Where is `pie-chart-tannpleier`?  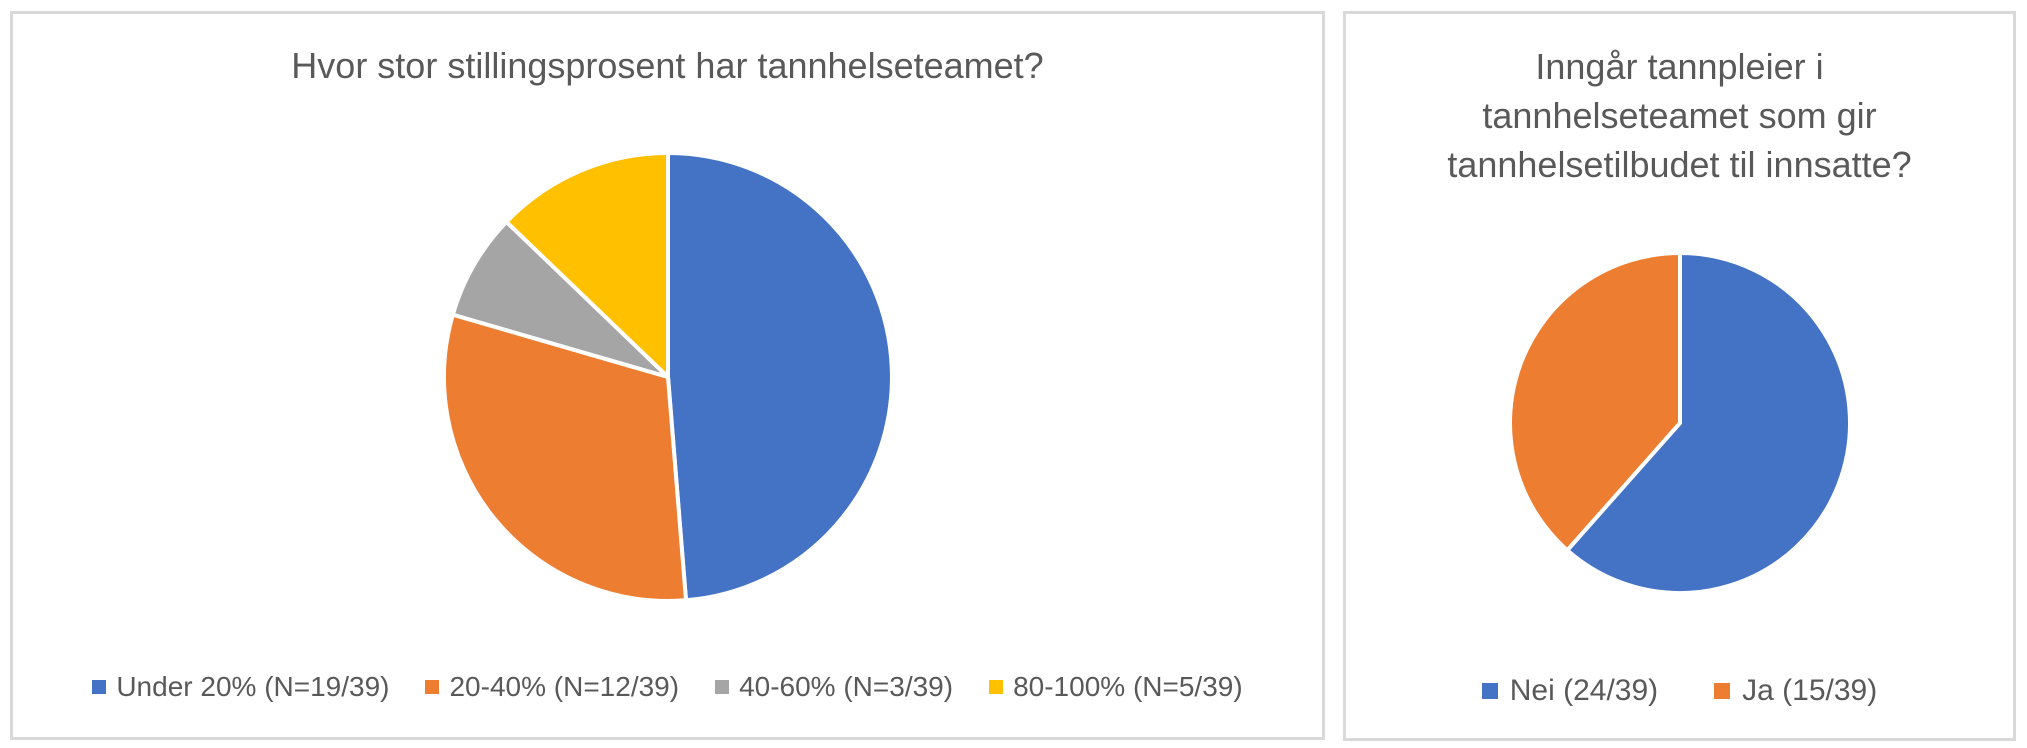 pie-chart-tannpleier is located at coordinates (1679, 422).